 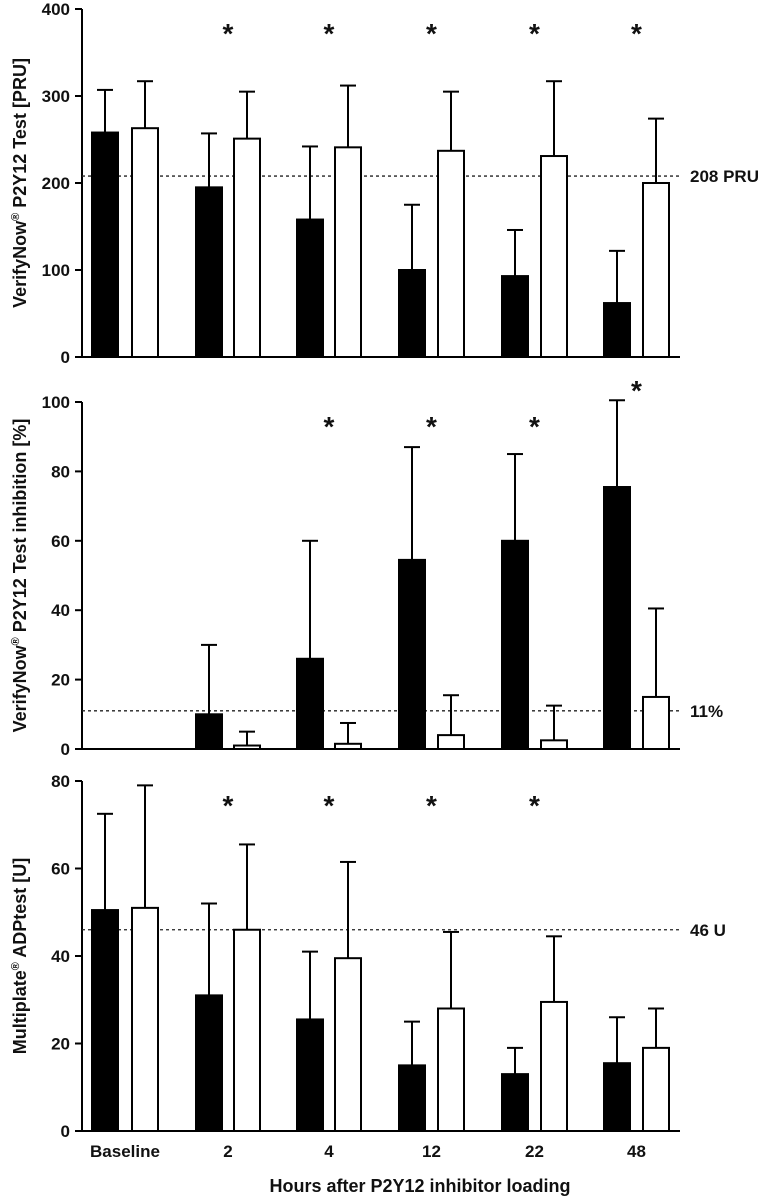 I want to click on y-tick-label: 300, so click(x=56, y=96).